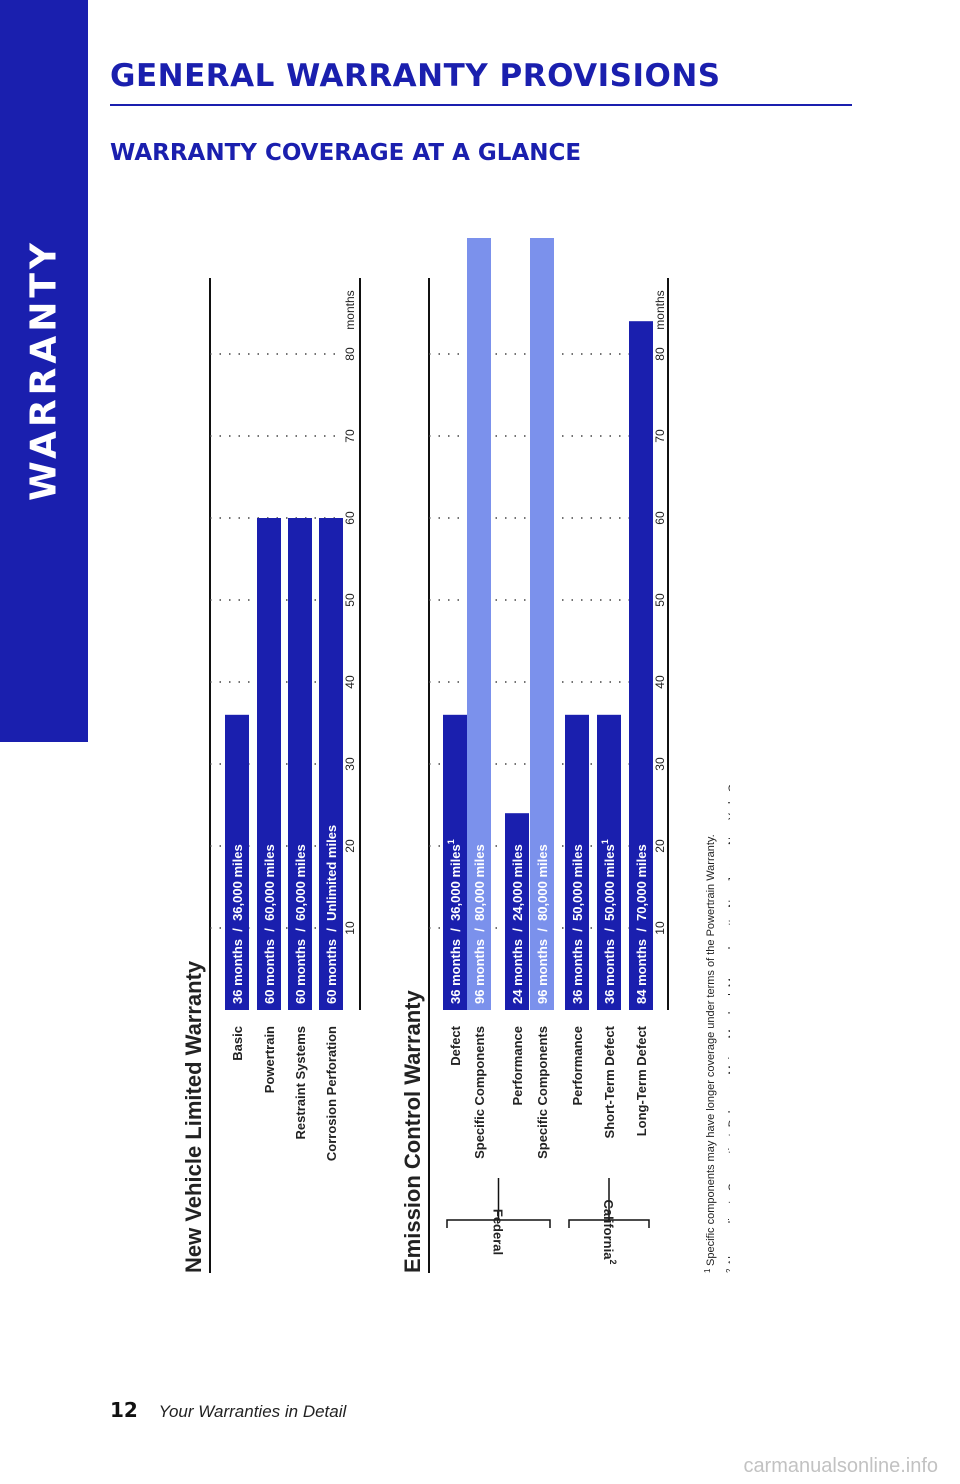  Describe the element at coordinates (269, 1059) in the screenshot. I see `new-vehicle-row-label: Powertrain` at that location.